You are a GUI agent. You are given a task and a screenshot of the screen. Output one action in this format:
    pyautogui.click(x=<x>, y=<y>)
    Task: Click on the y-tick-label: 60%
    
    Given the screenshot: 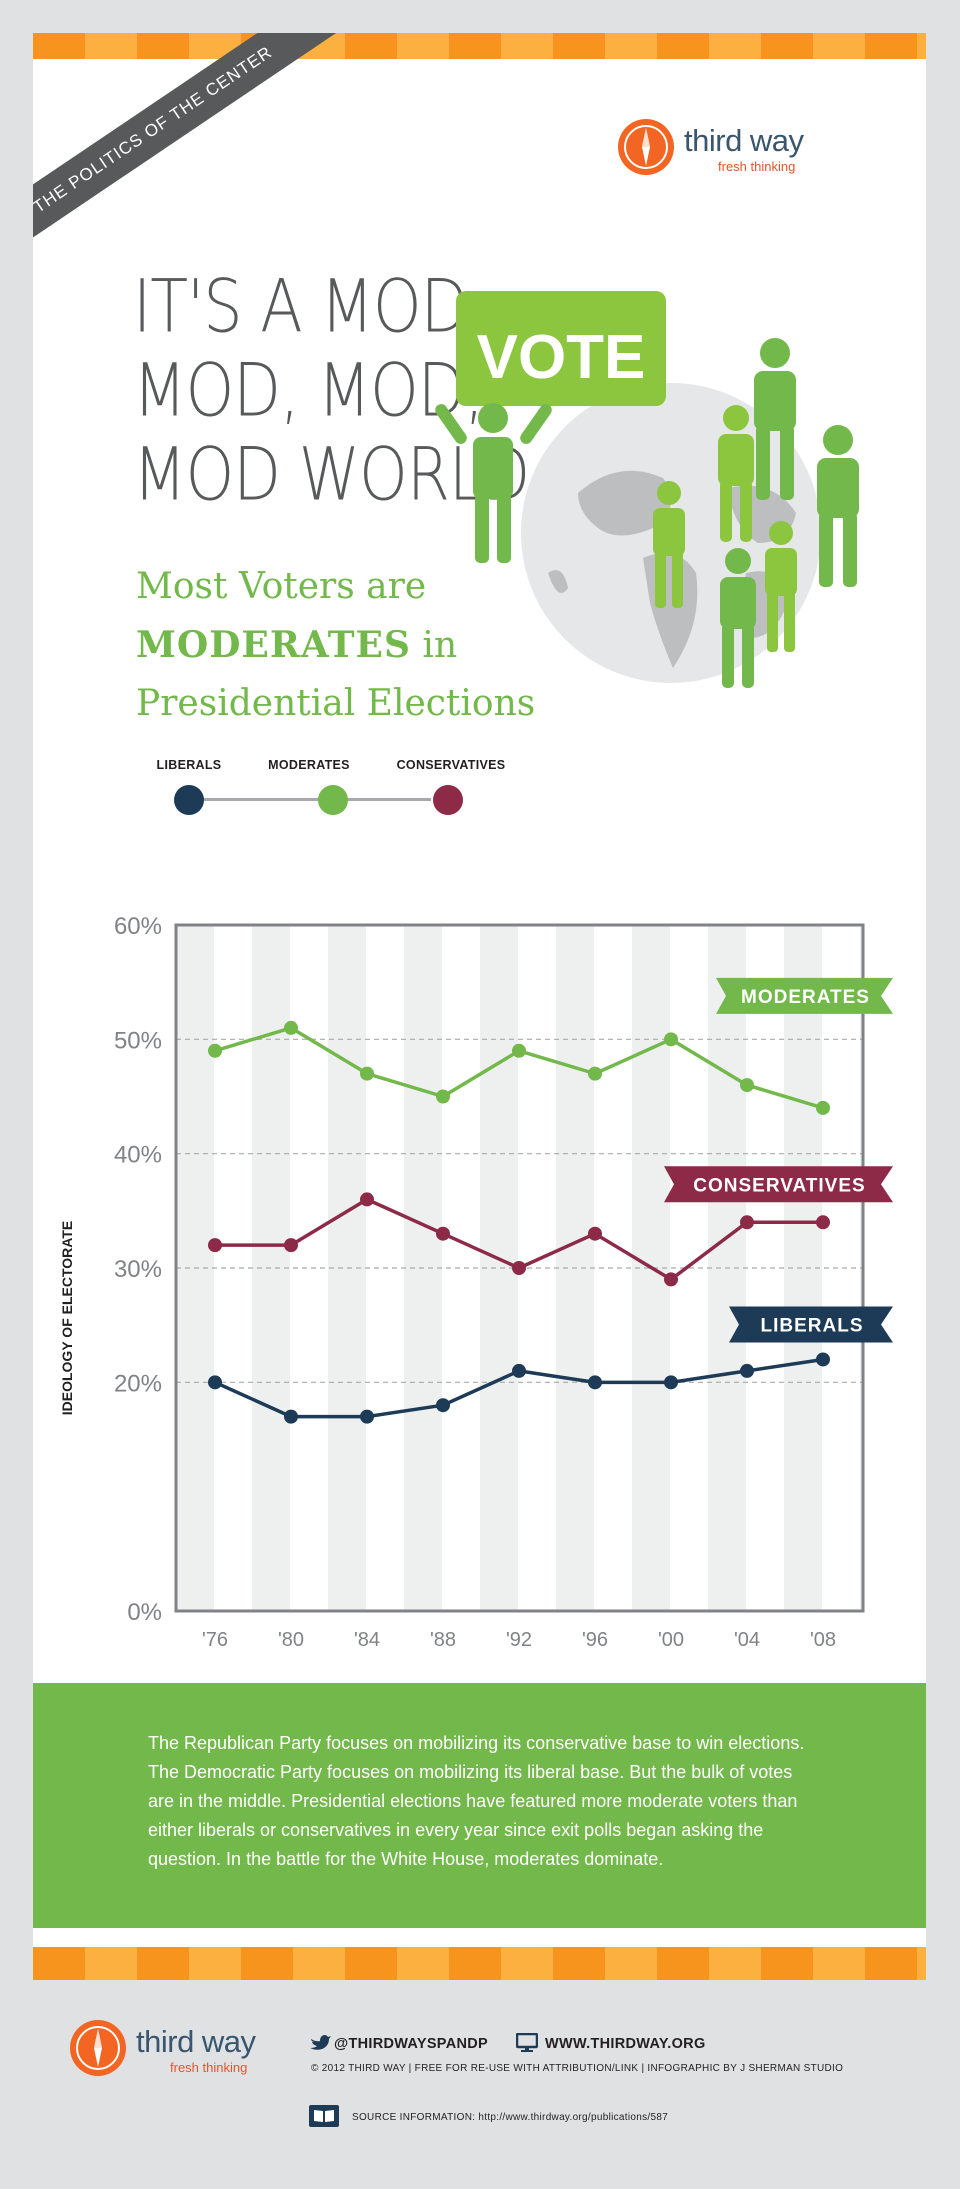 What is the action you would take?
    pyautogui.click(x=138, y=926)
    